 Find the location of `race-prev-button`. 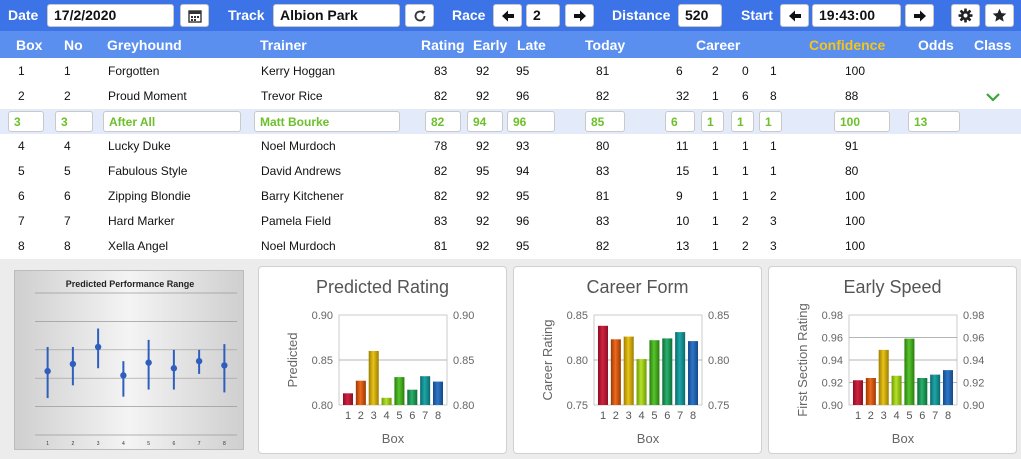

race-prev-button is located at coordinates (507, 15).